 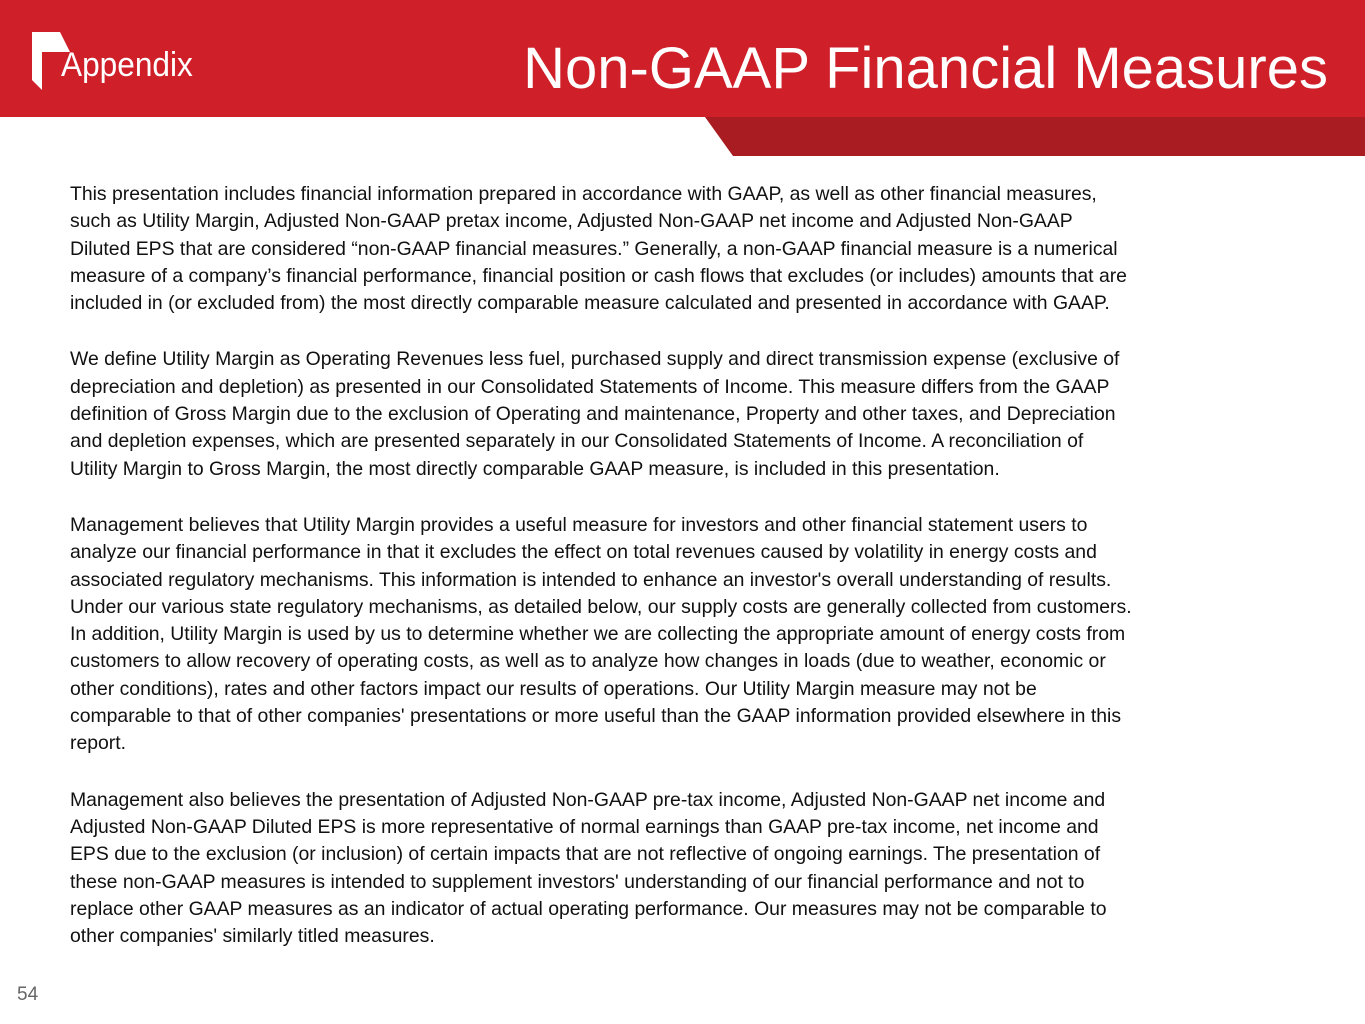 I want to click on page-number: 54, so click(x=28, y=994).